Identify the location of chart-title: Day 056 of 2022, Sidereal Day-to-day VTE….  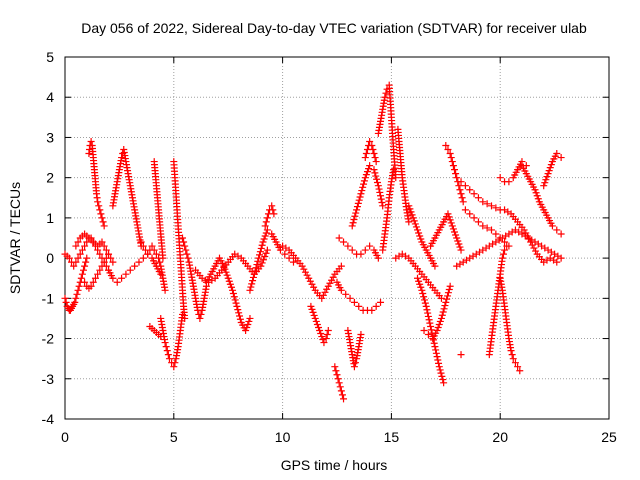
(334, 28).